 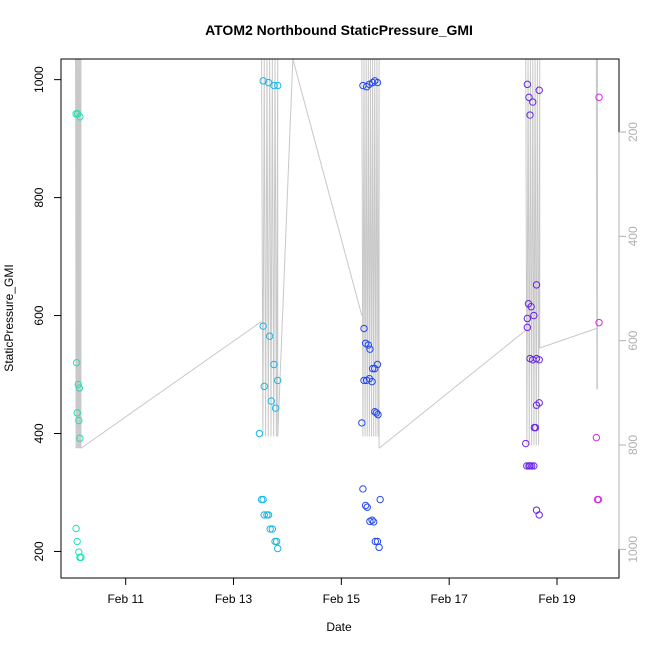 I want to click on y-right-tick-label: 600, so click(x=633, y=340).